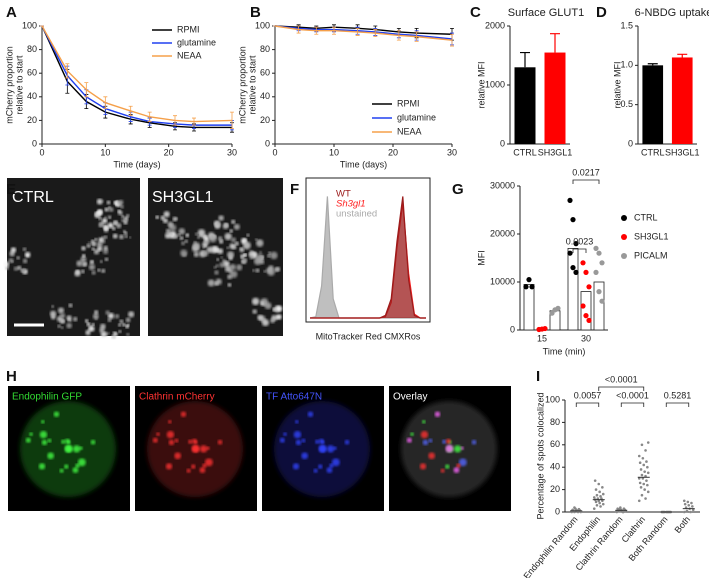  I want to click on legend-label: unstained, so click(356, 214).